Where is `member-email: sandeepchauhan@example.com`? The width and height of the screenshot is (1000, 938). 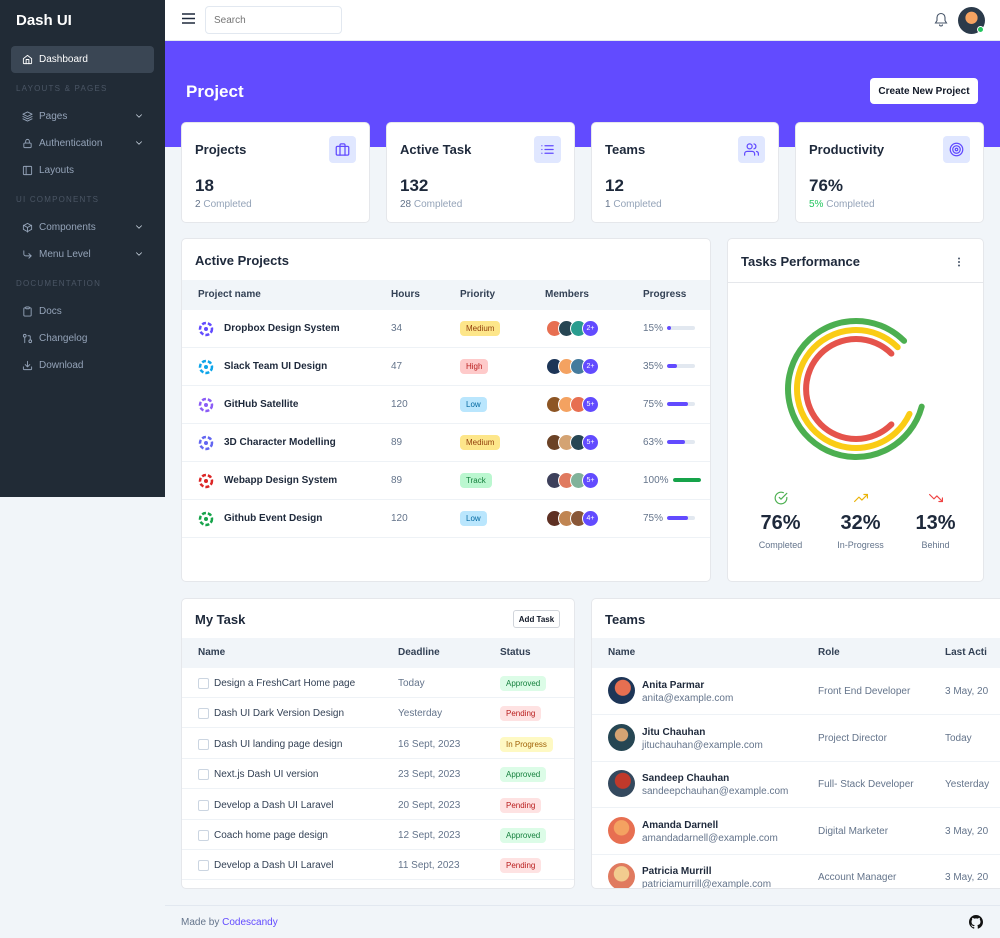
member-email: sandeepchauhan@example.com is located at coordinates (715, 792).